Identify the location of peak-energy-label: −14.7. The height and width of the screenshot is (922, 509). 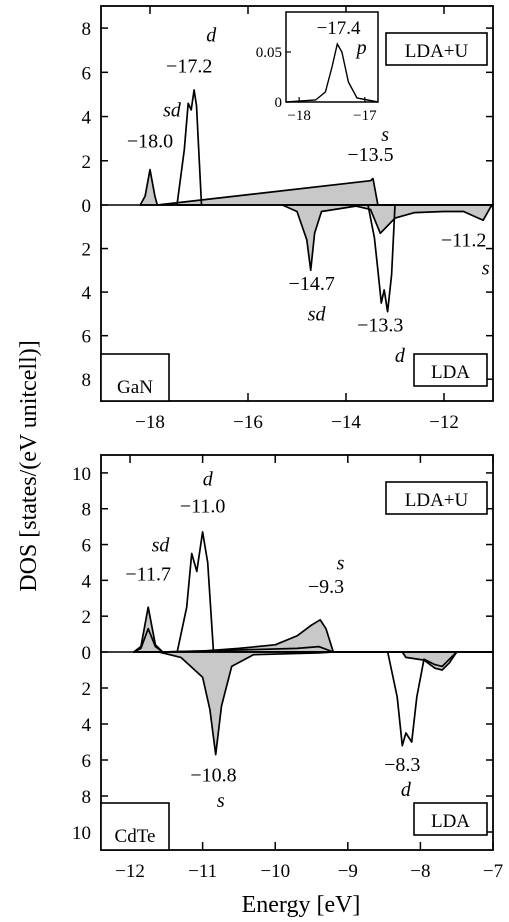
(312, 284).